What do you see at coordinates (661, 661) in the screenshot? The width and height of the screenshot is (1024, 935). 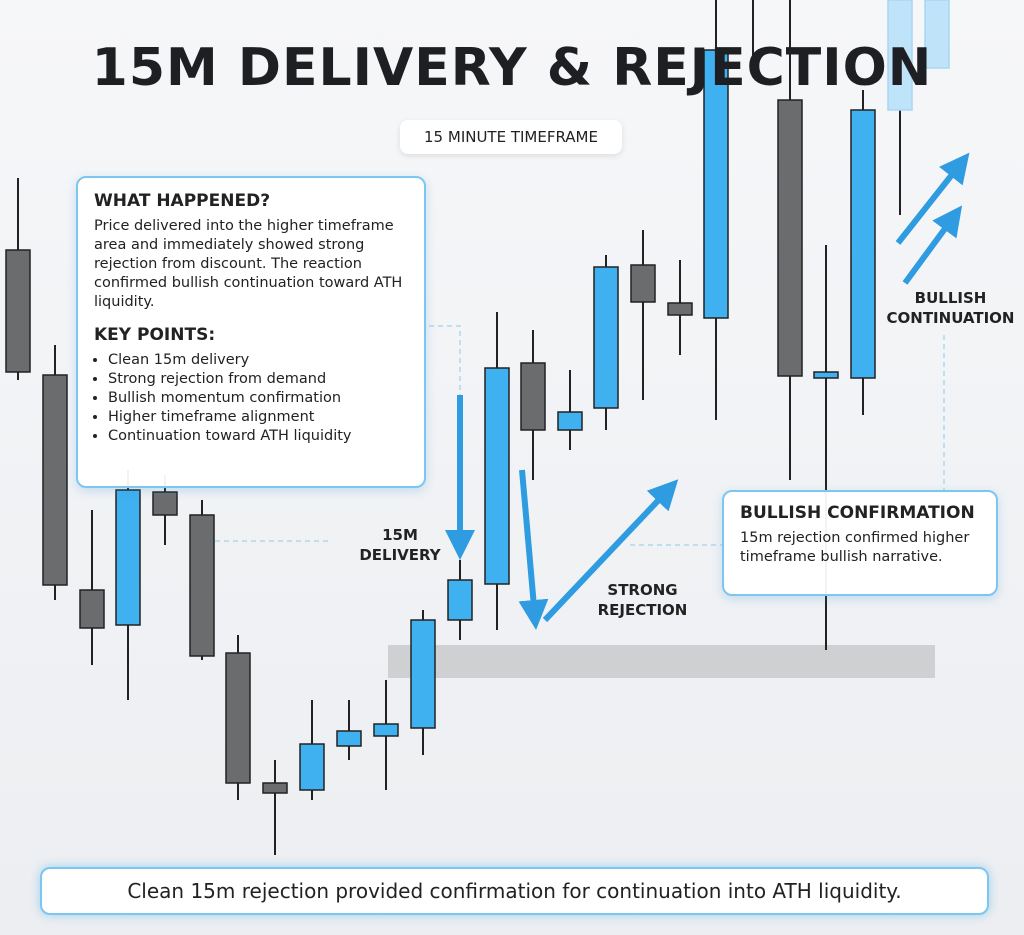 I see `demand-zone` at bounding box center [661, 661].